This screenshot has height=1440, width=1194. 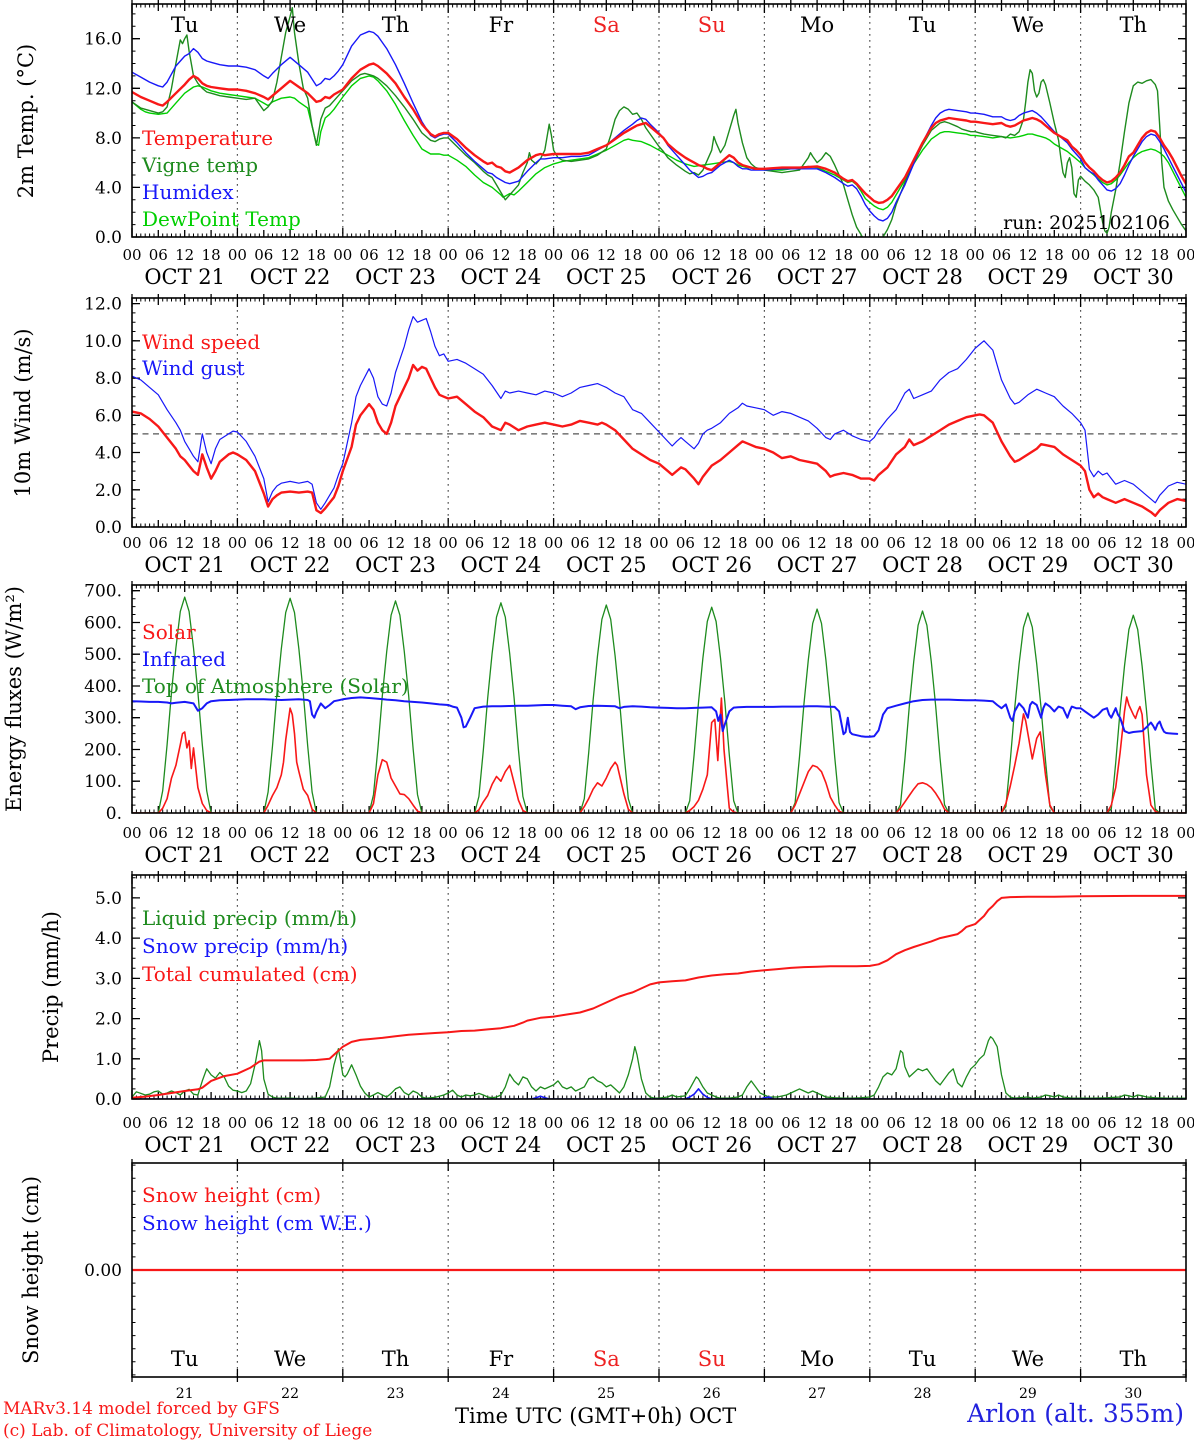 I want to click on series-dewpoint-temp-line, so click(x=659, y=143).